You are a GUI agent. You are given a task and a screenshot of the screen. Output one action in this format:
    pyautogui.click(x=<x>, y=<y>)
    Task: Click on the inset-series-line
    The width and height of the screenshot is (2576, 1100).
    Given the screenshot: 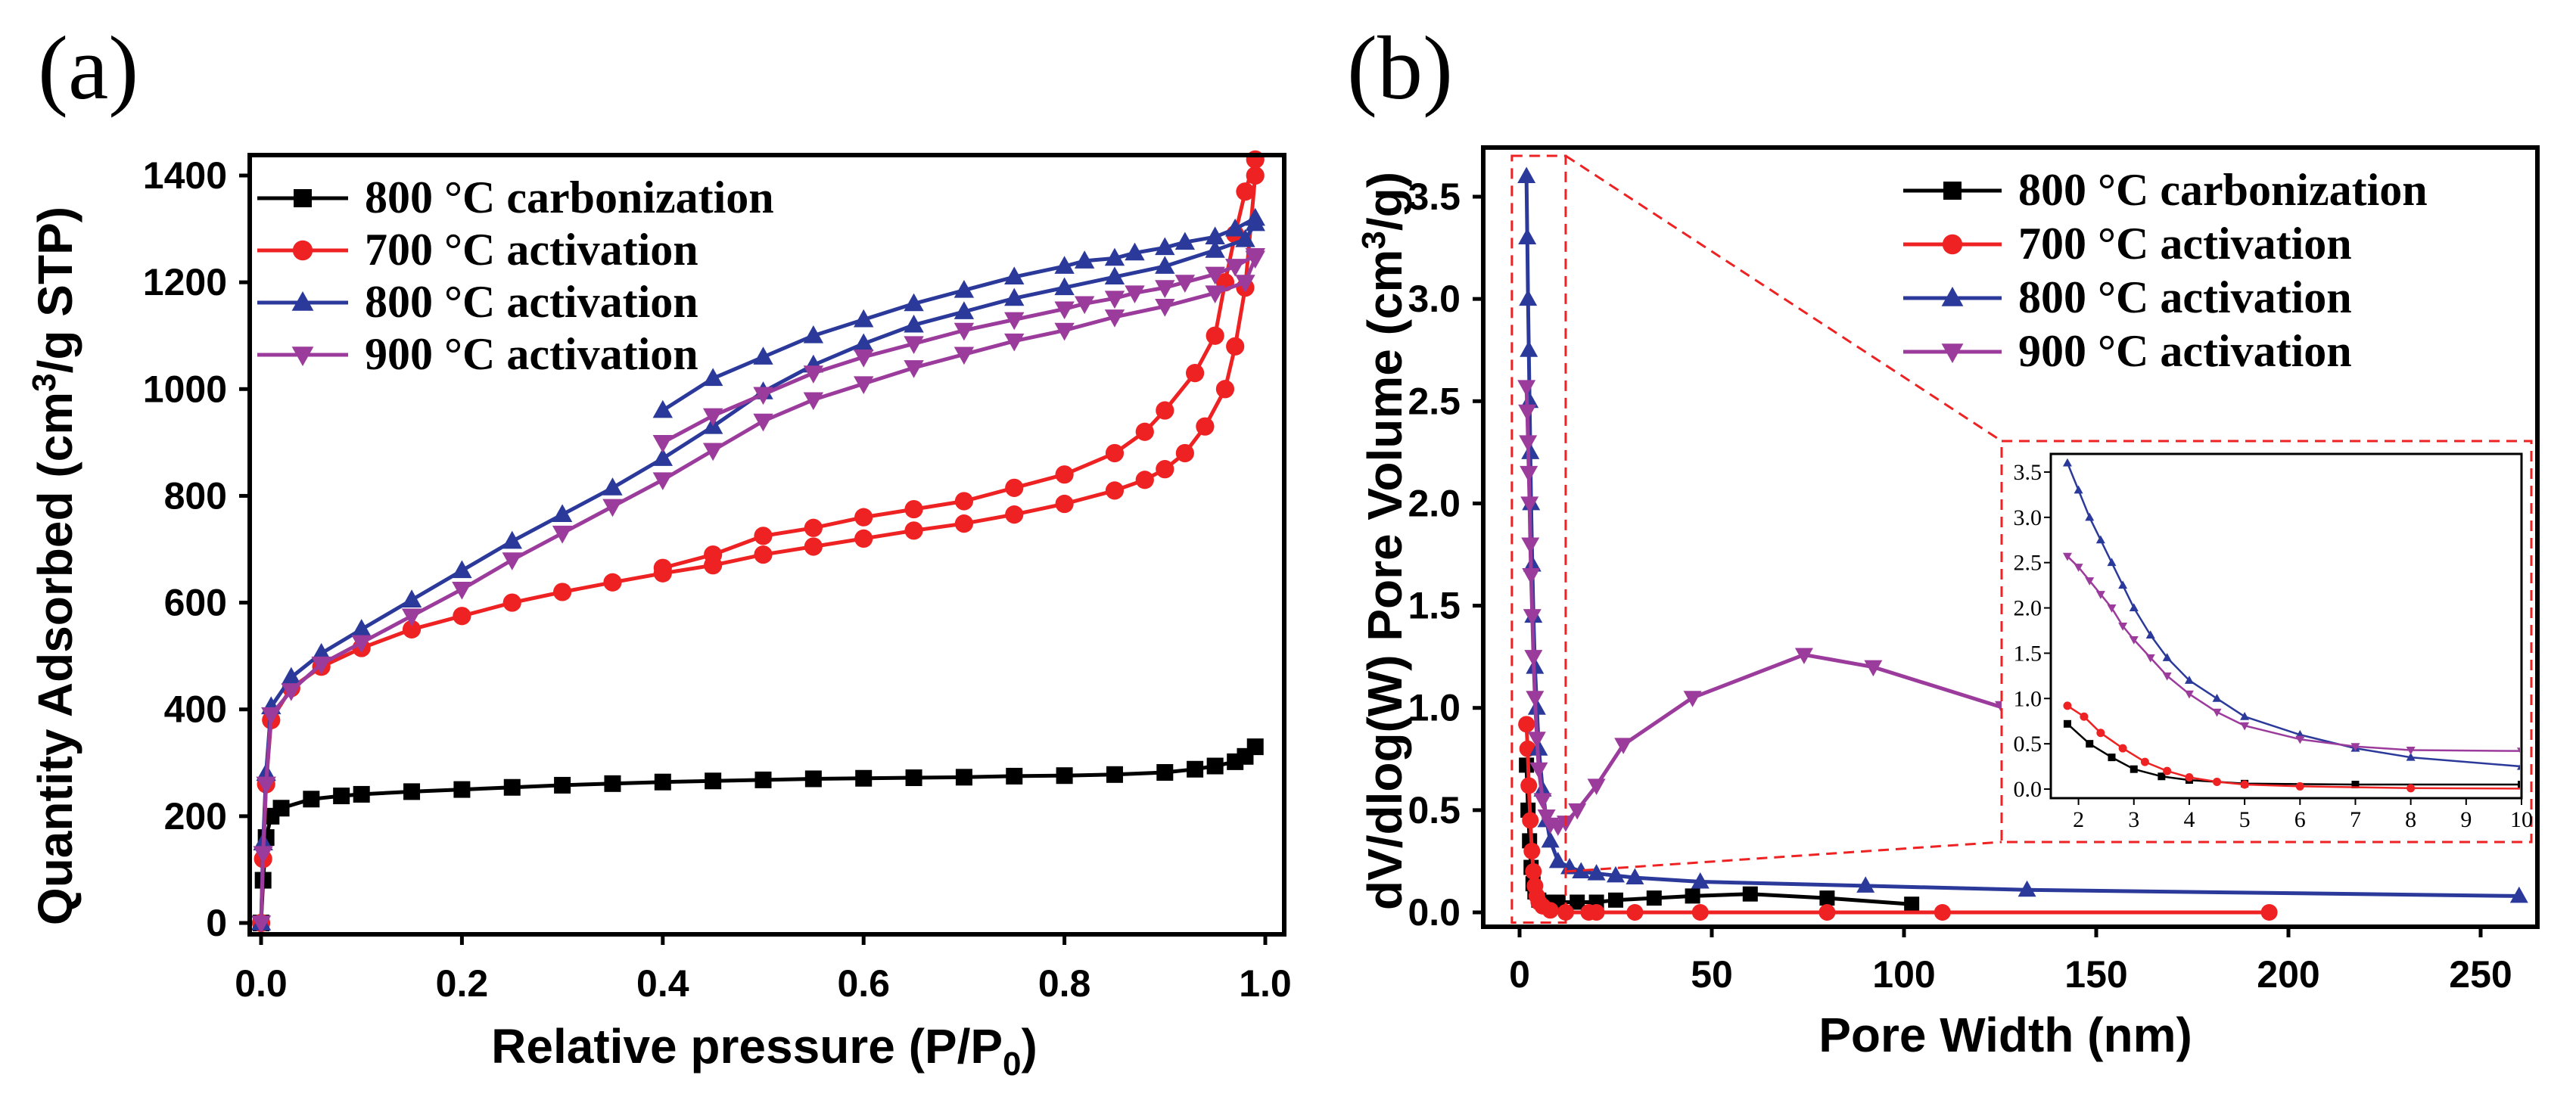 What is the action you would take?
    pyautogui.click(x=2293, y=754)
    